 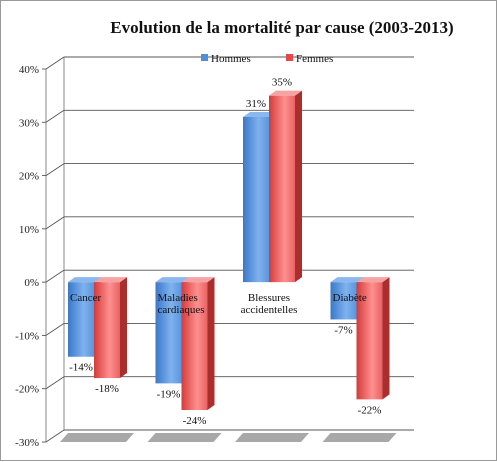 What do you see at coordinates (85, 298) in the screenshot?
I see `category-label: Cancer` at bounding box center [85, 298].